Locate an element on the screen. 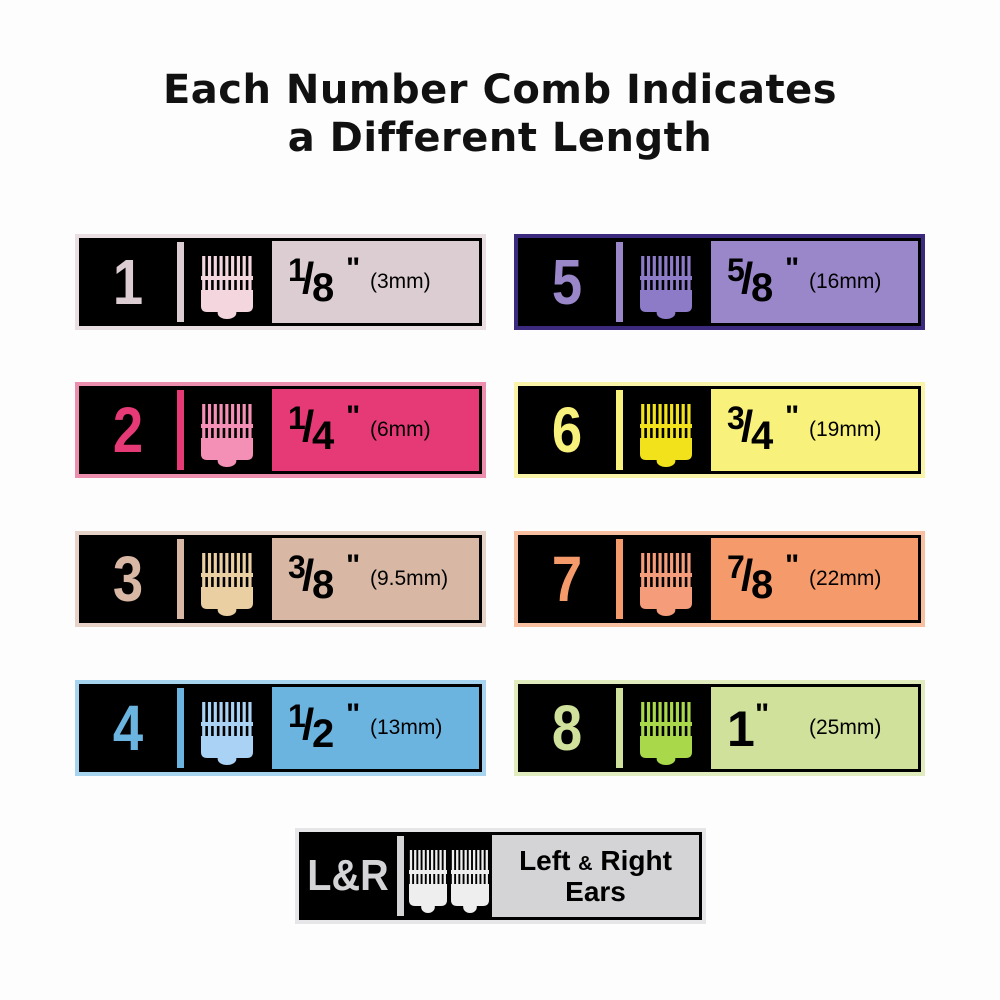 The height and width of the screenshot is (1000, 1000). length-panel: 1 /8 " (3mm) is located at coordinates (375, 282).